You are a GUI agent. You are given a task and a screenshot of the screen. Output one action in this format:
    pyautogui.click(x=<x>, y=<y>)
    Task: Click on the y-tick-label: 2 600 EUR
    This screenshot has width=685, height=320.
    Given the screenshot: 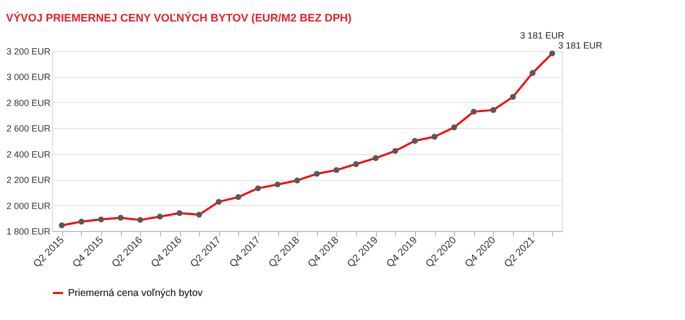 What is the action you would take?
    pyautogui.click(x=28, y=129)
    